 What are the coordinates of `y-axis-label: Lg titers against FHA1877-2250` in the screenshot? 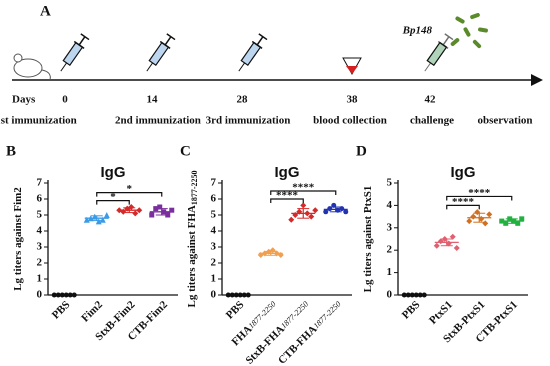 It's located at (192, 238).